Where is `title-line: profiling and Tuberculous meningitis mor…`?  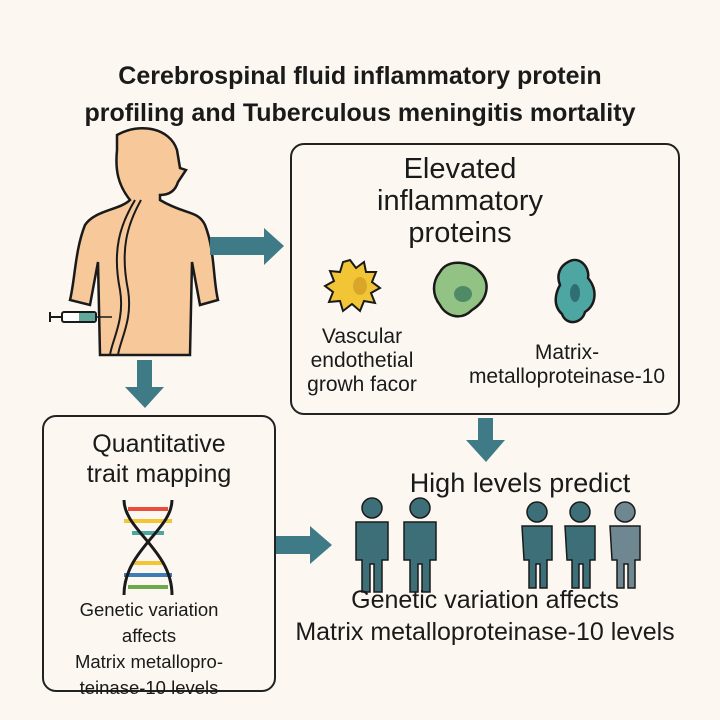 title-line: profiling and Tuberculous meningitis mor… is located at coordinates (360, 113).